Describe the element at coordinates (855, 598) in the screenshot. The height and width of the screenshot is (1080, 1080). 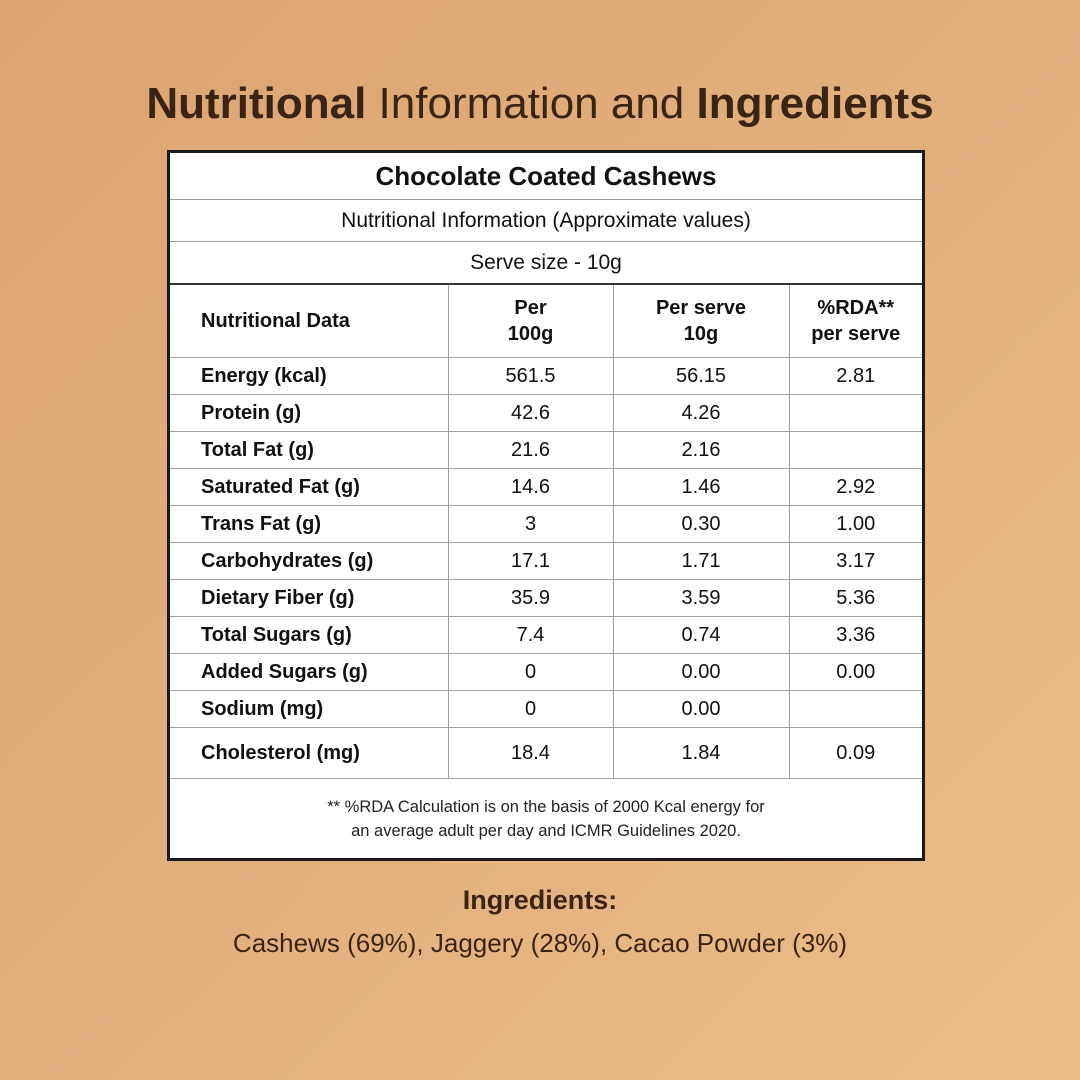
I see `value-rda: 5.36` at that location.